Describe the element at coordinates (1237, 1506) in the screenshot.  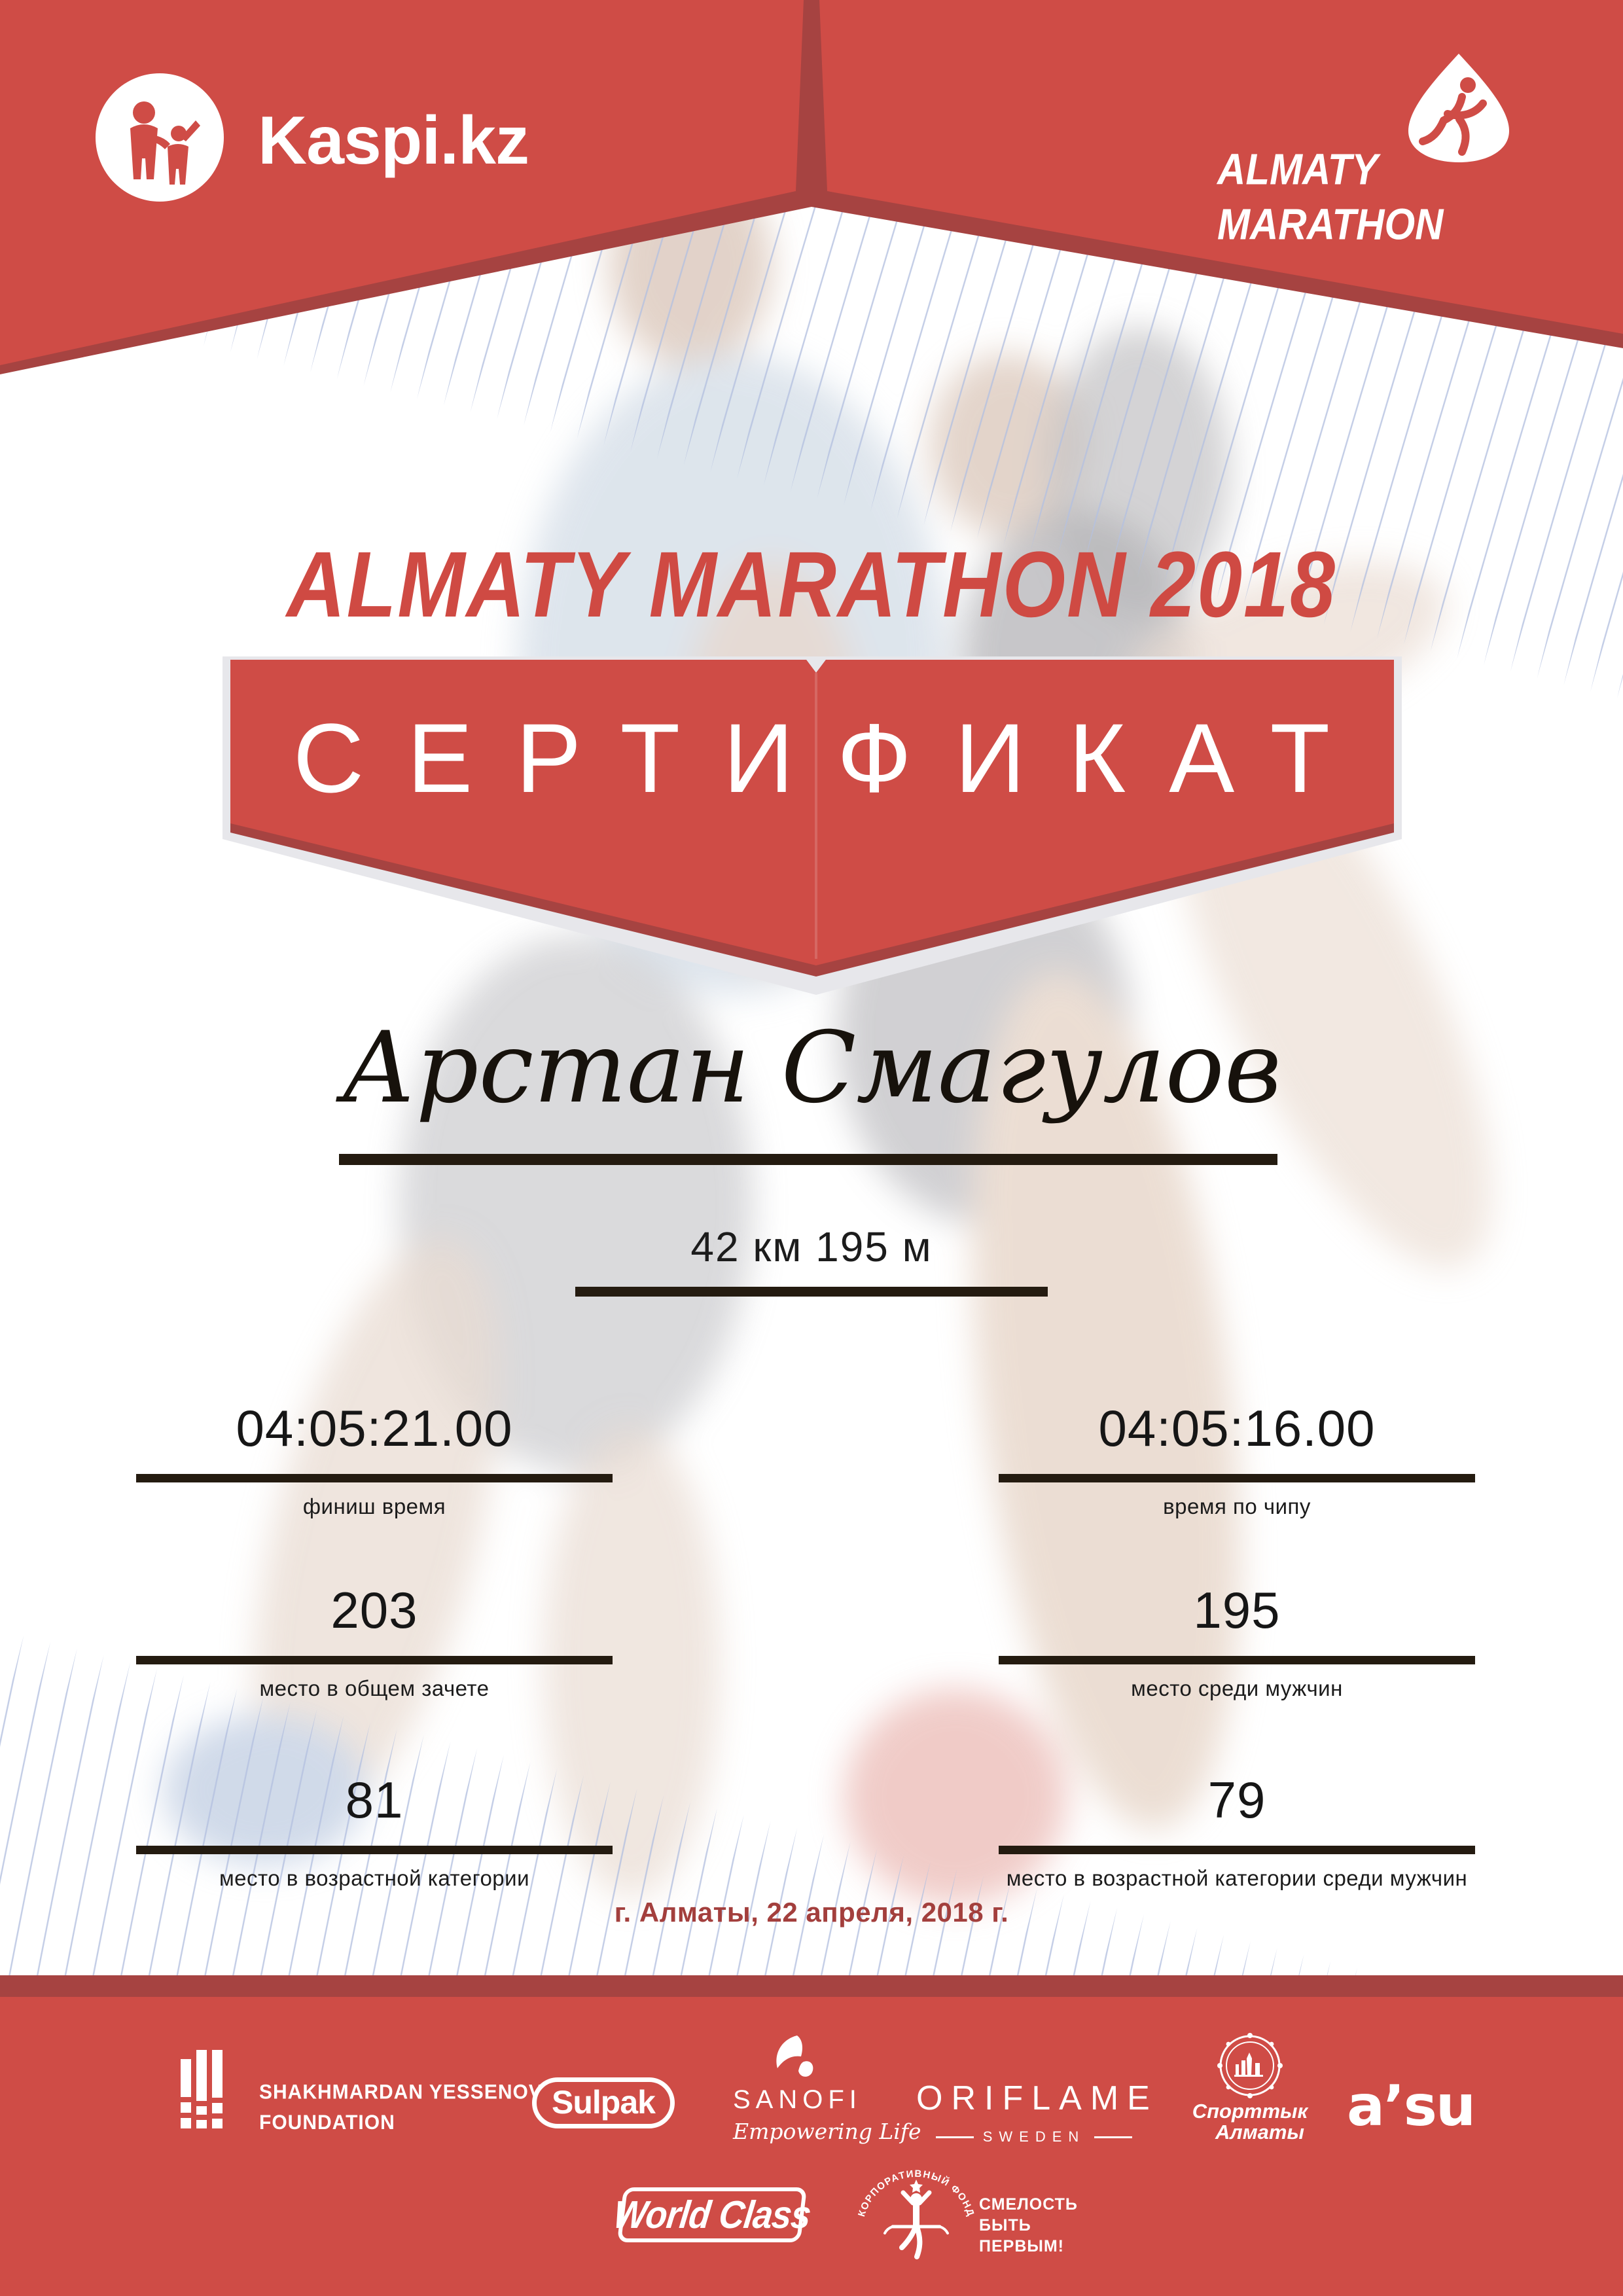
I see `stat-label: время по чипу` at that location.